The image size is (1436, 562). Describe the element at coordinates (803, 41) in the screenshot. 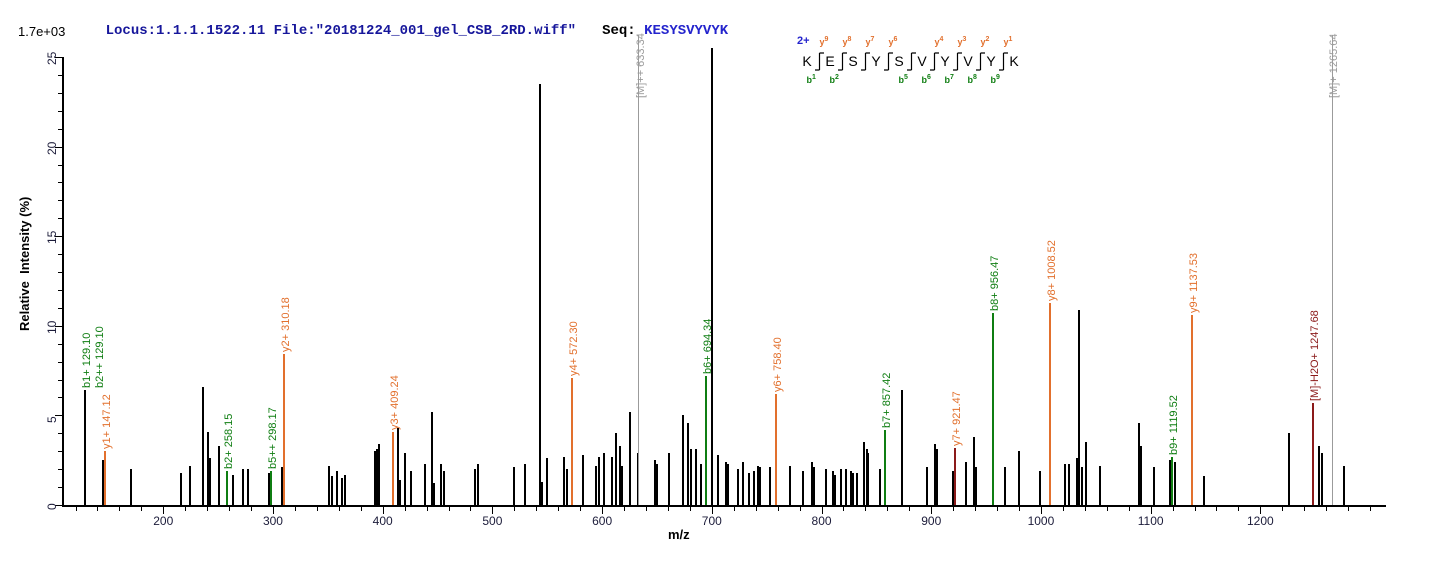

I see `precursor-charge-label: 2+` at that location.